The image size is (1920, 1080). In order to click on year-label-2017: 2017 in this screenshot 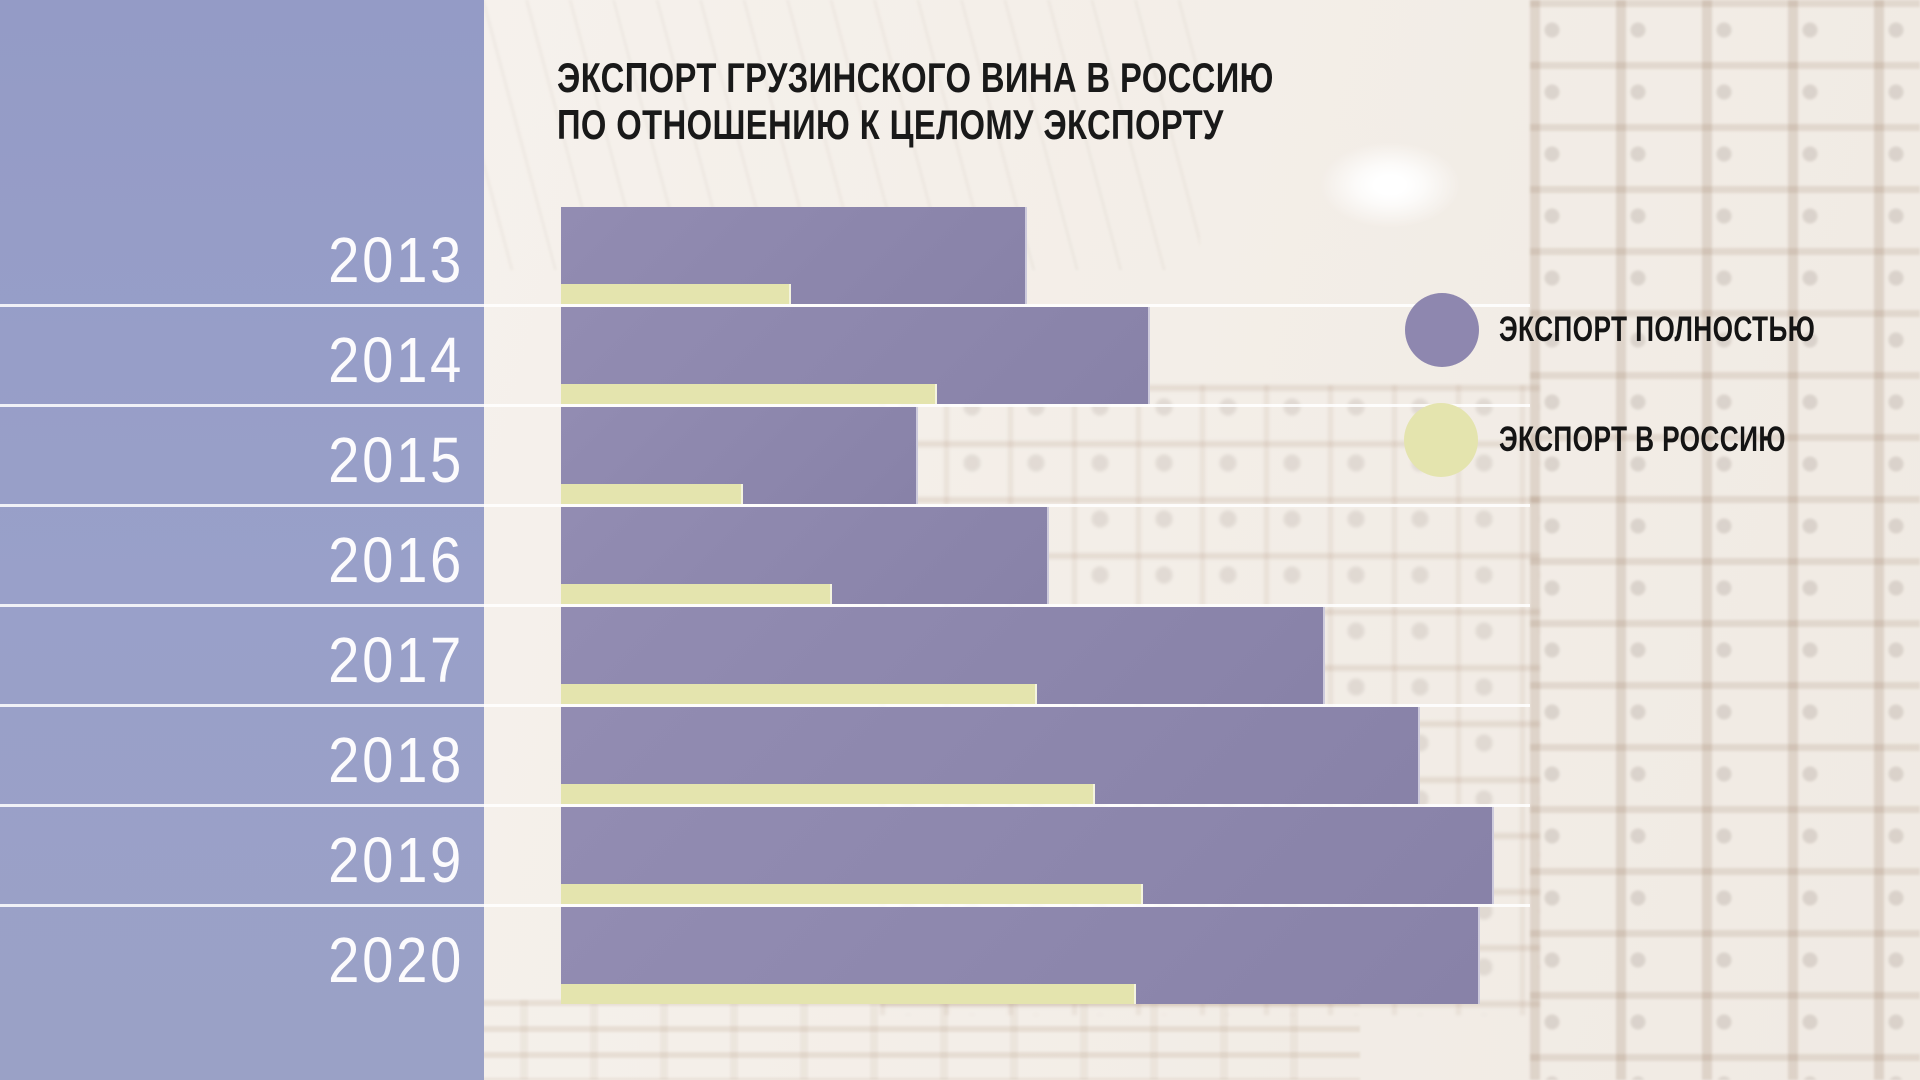, I will do `click(396, 659)`.